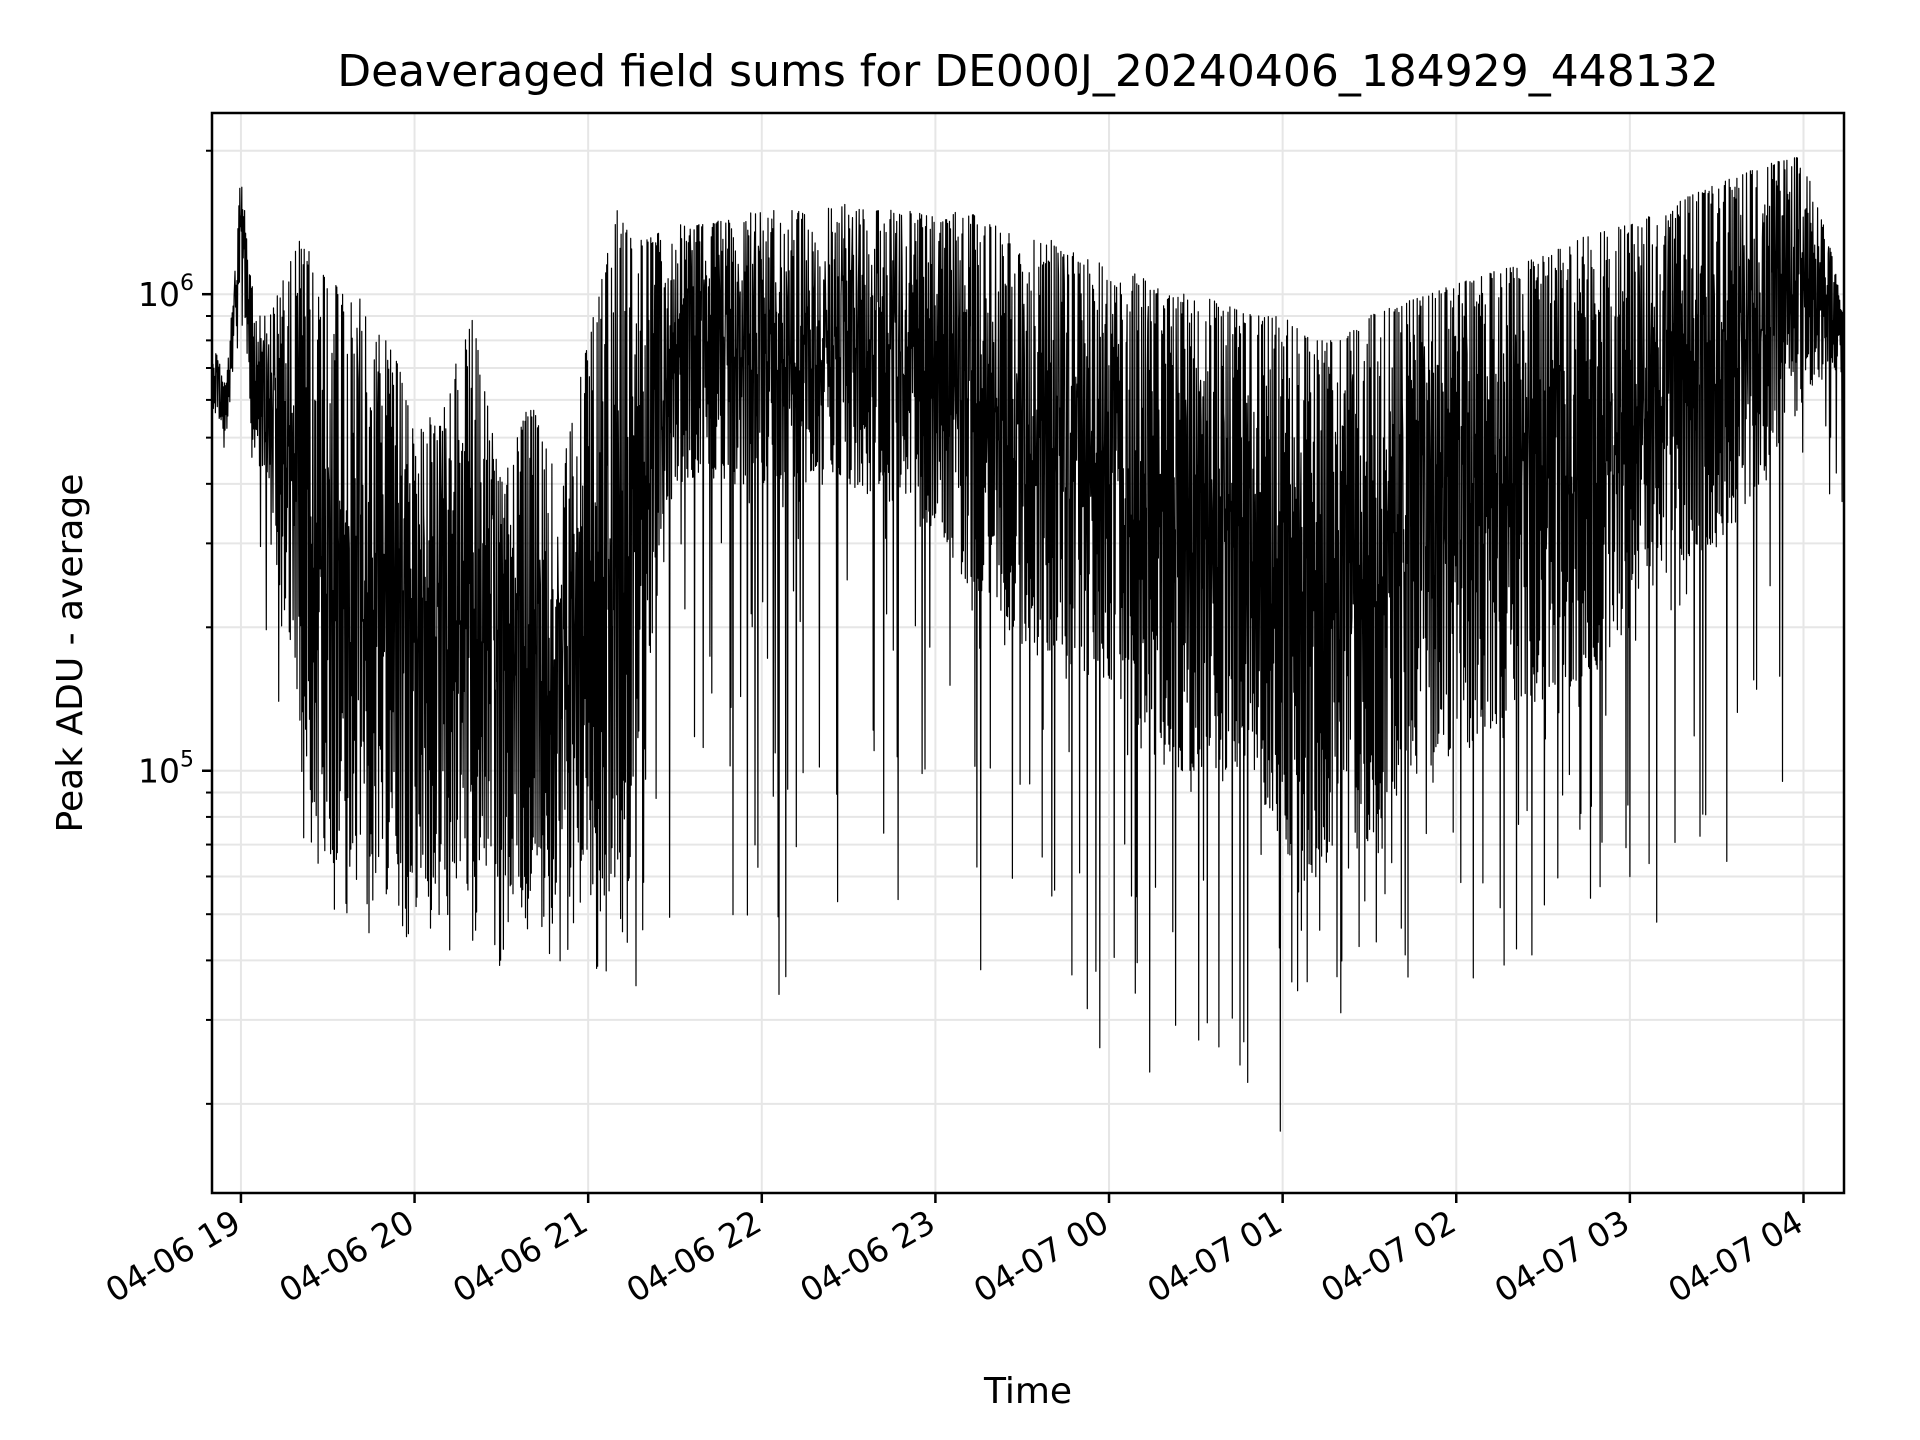 The height and width of the screenshot is (1440, 1920). I want to click on x-axis-label: Time, so click(1027, 1391).